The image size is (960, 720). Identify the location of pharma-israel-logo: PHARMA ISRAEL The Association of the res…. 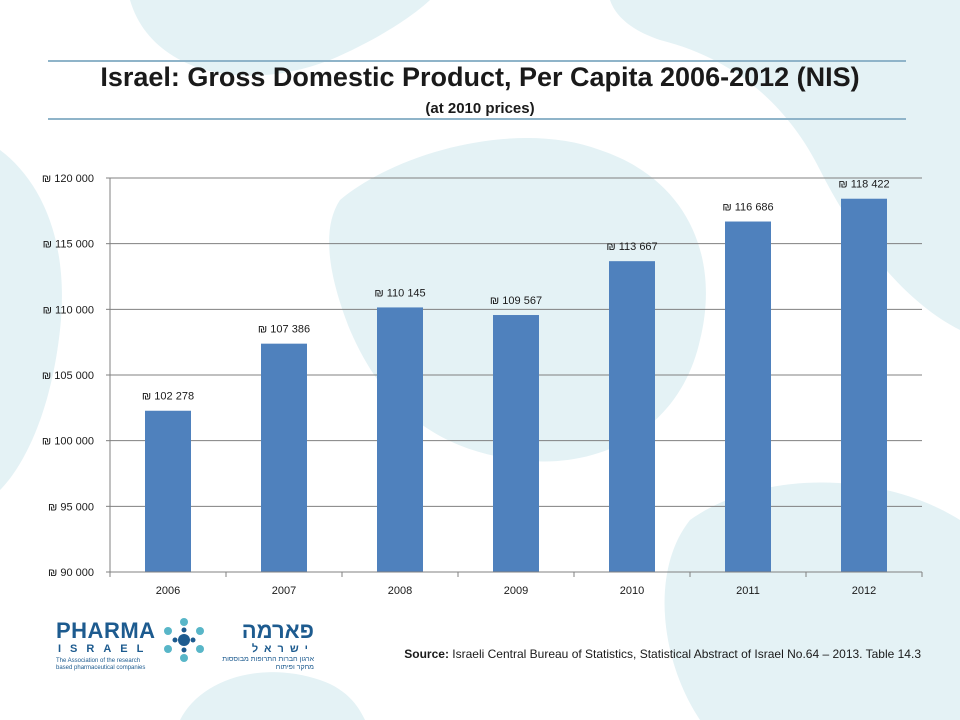
(186, 644).